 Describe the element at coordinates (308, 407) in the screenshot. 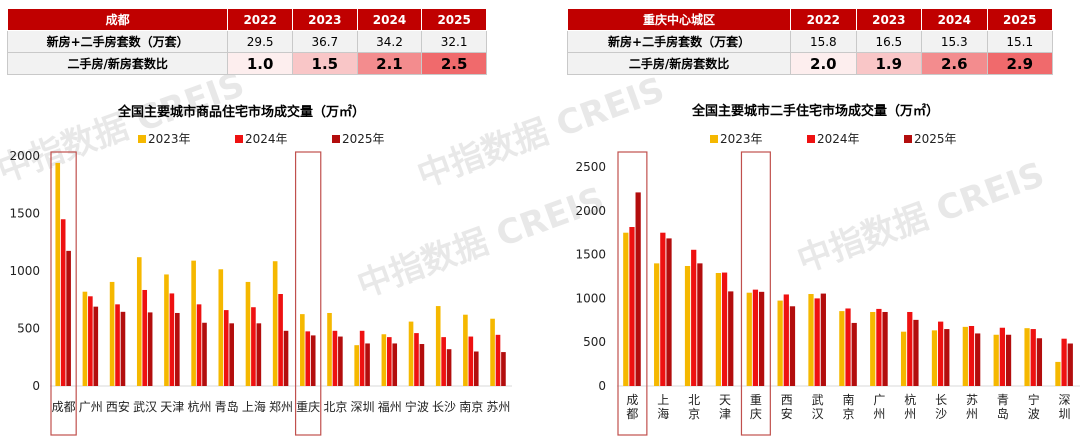

I see `x-tick-label: 重庆` at that location.